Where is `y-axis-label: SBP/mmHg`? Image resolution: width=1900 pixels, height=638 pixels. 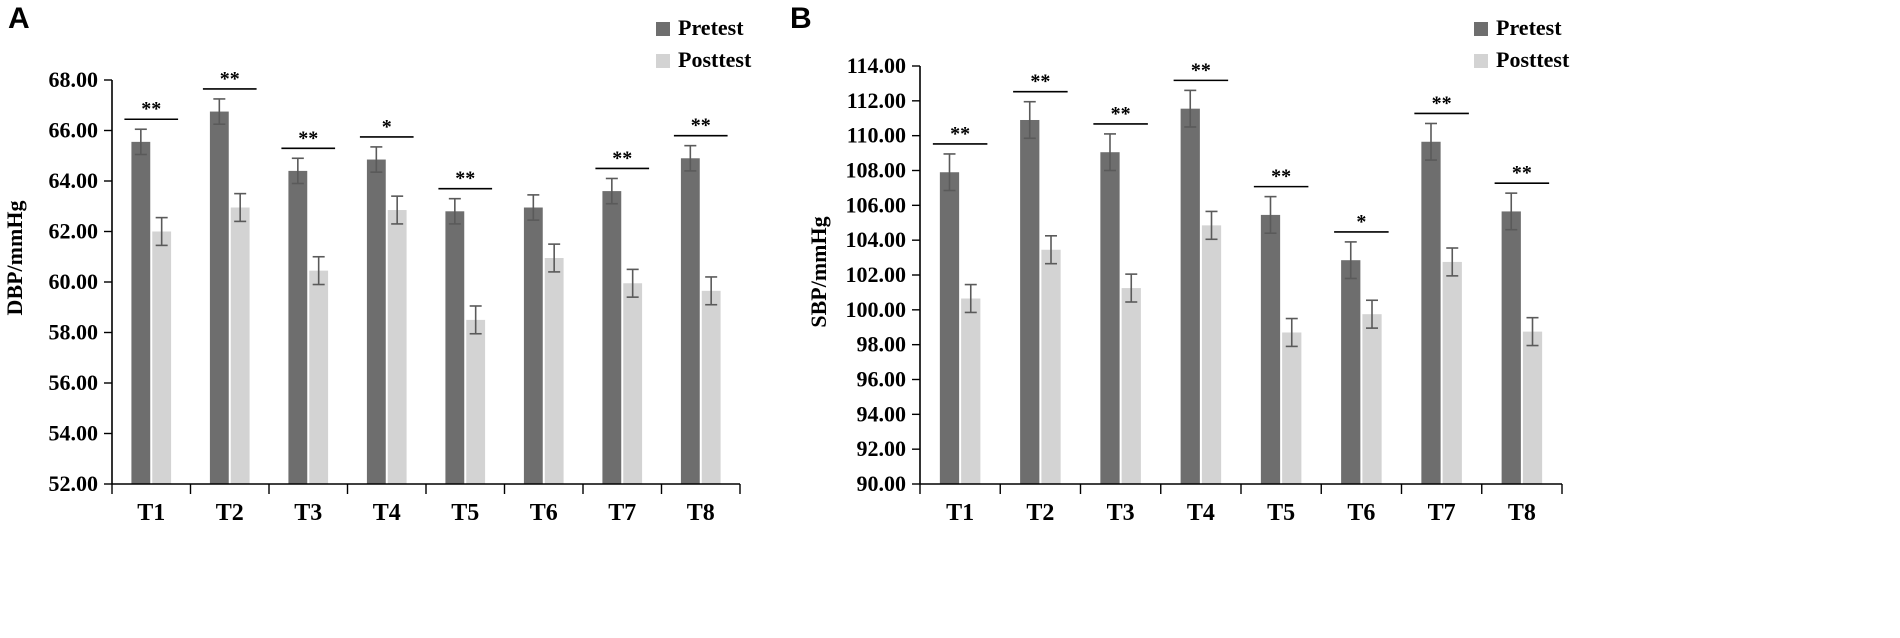 y-axis-label: SBP/mmHg is located at coordinates (818, 271).